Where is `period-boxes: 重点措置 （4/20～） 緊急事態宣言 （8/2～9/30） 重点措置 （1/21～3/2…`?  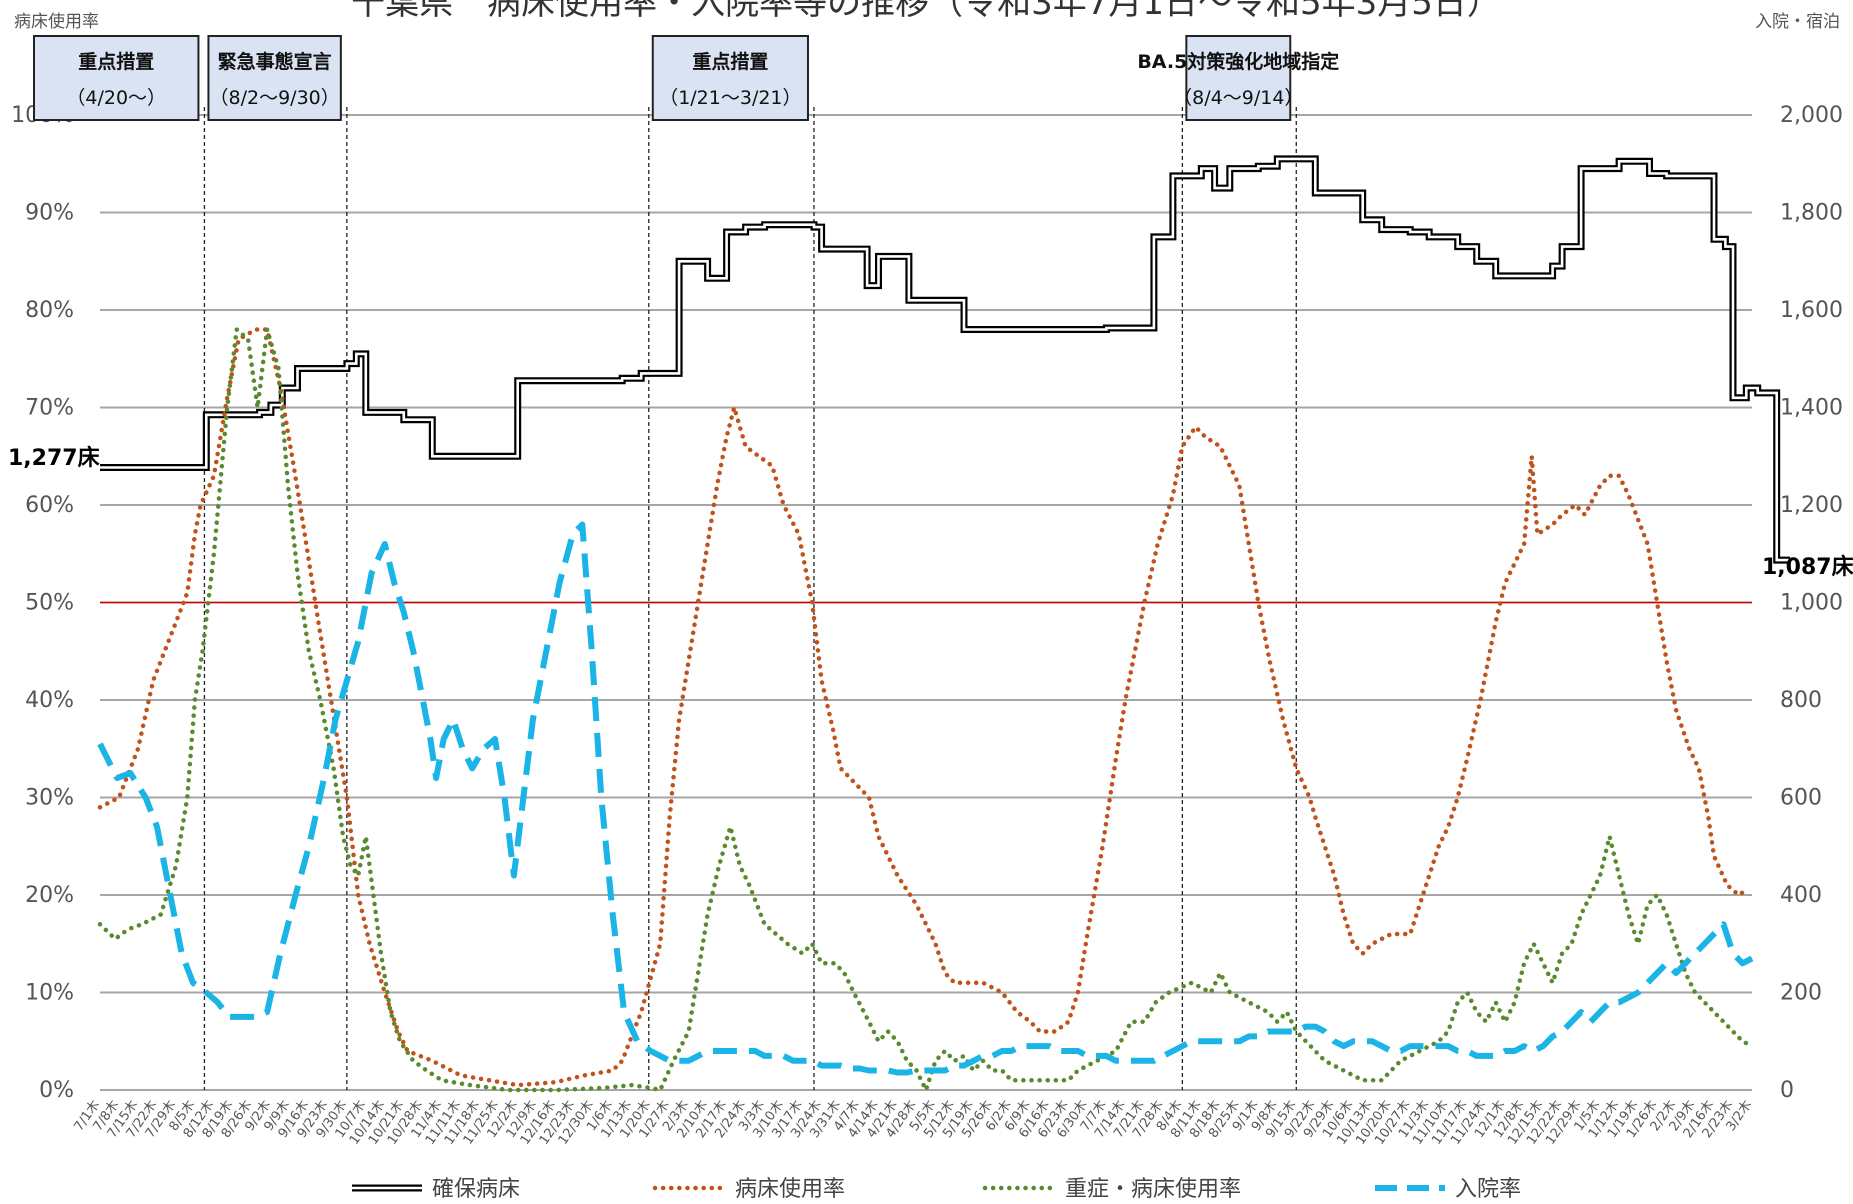 period-boxes: 重点措置 （4/20～） 緊急事態宣言 （8/2～9/30） 重点措置 （1/21～3/2… is located at coordinates (686, 78).